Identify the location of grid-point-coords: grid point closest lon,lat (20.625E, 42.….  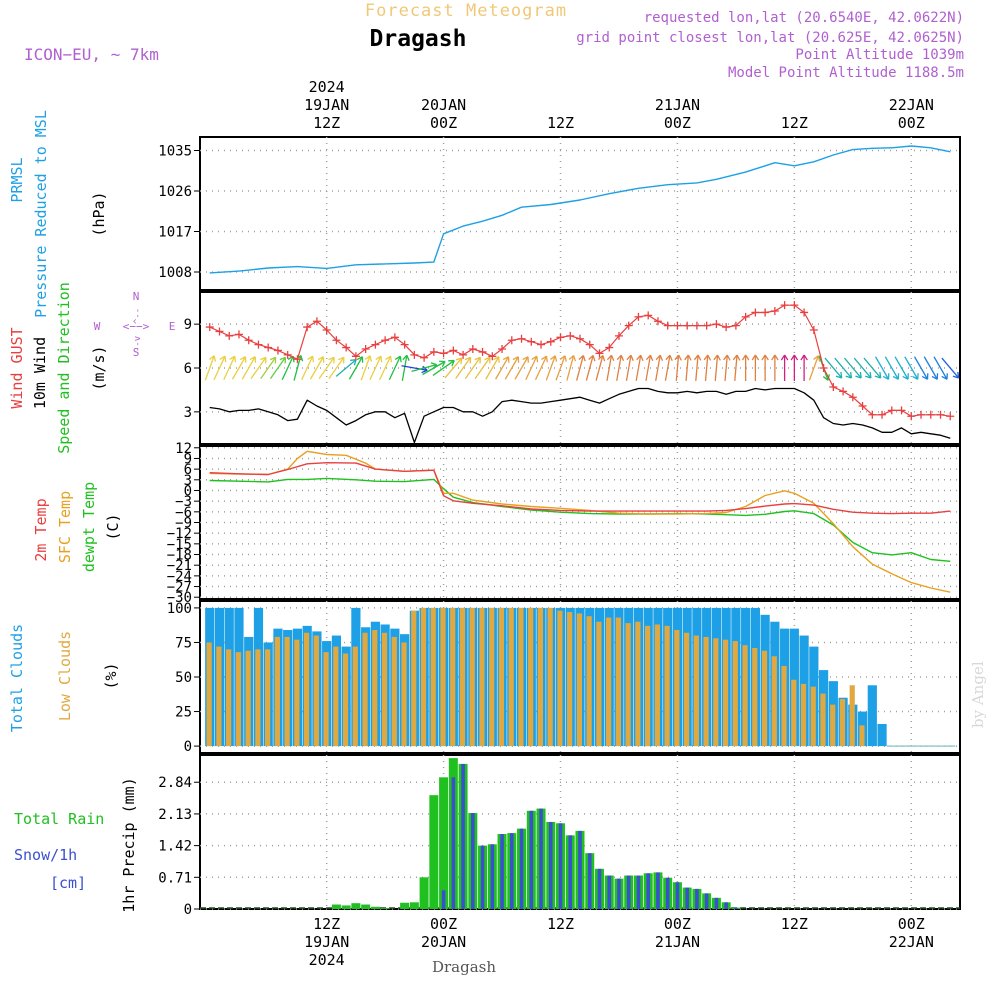
(770, 38).